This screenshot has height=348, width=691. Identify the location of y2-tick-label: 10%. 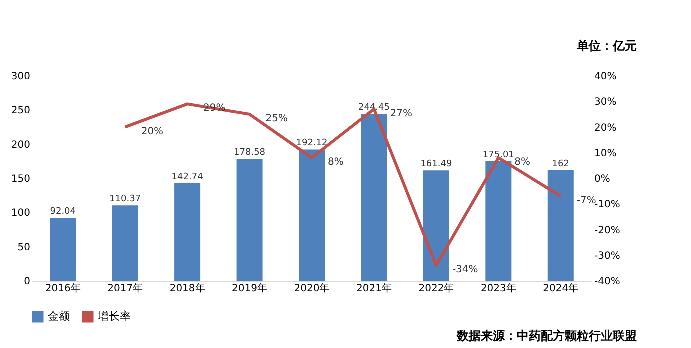
(605, 154).